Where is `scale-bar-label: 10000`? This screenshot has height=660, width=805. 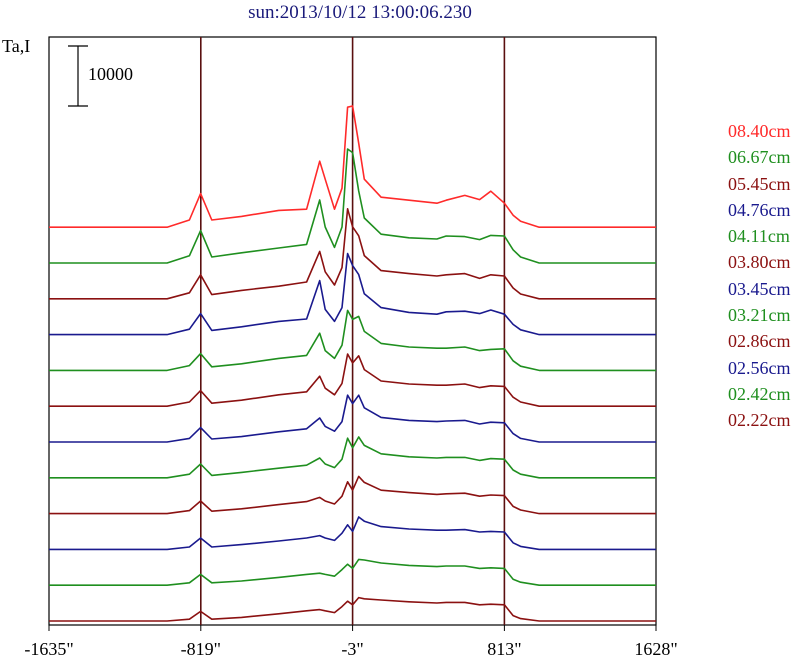
scale-bar-label: 10000 is located at coordinates (110, 74).